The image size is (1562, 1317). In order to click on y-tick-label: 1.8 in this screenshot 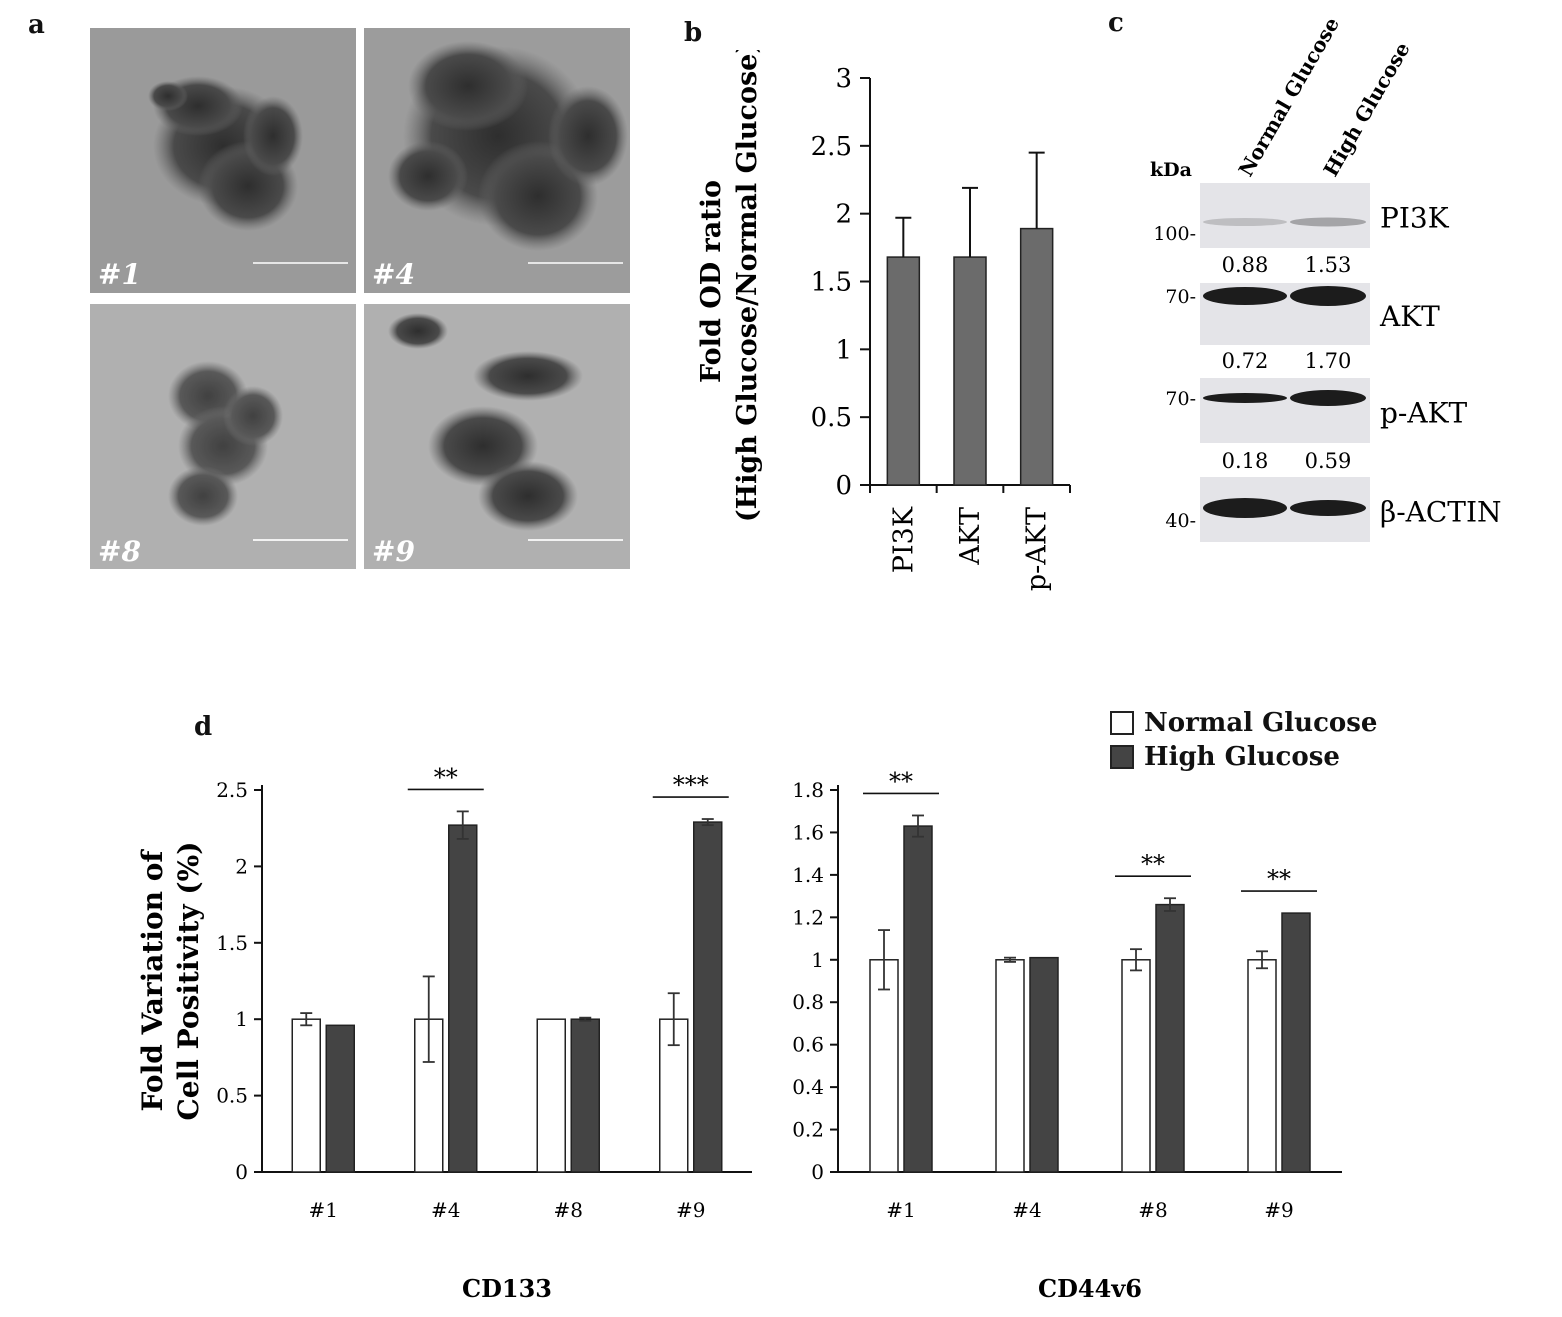, I will do `click(808, 790)`.